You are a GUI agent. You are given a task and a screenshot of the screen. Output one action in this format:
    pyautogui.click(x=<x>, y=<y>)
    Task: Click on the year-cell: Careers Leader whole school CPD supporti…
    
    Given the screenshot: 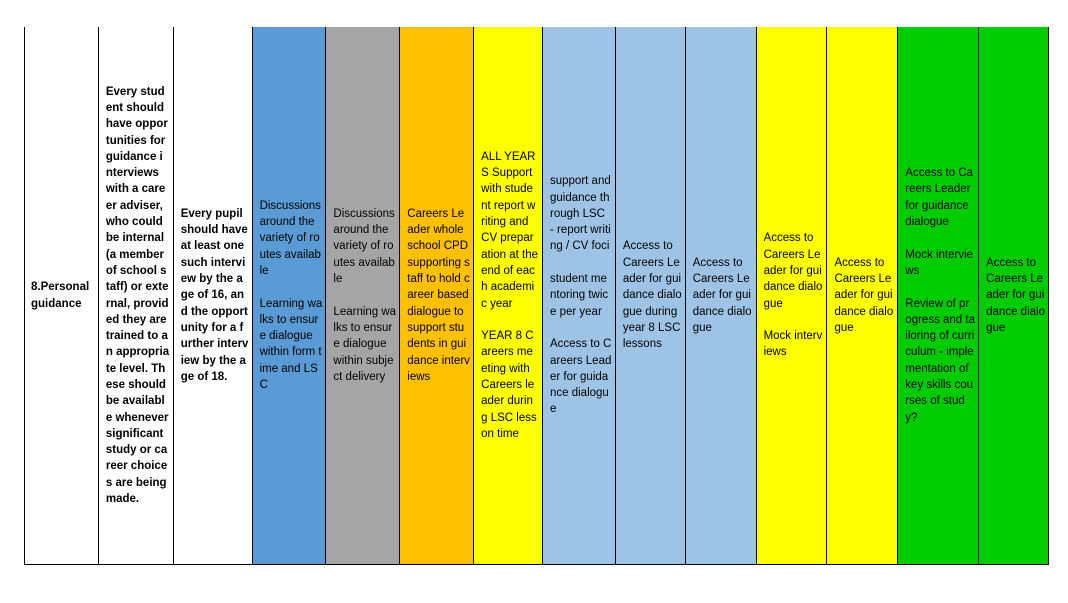 What is the action you would take?
    pyautogui.click(x=437, y=295)
    